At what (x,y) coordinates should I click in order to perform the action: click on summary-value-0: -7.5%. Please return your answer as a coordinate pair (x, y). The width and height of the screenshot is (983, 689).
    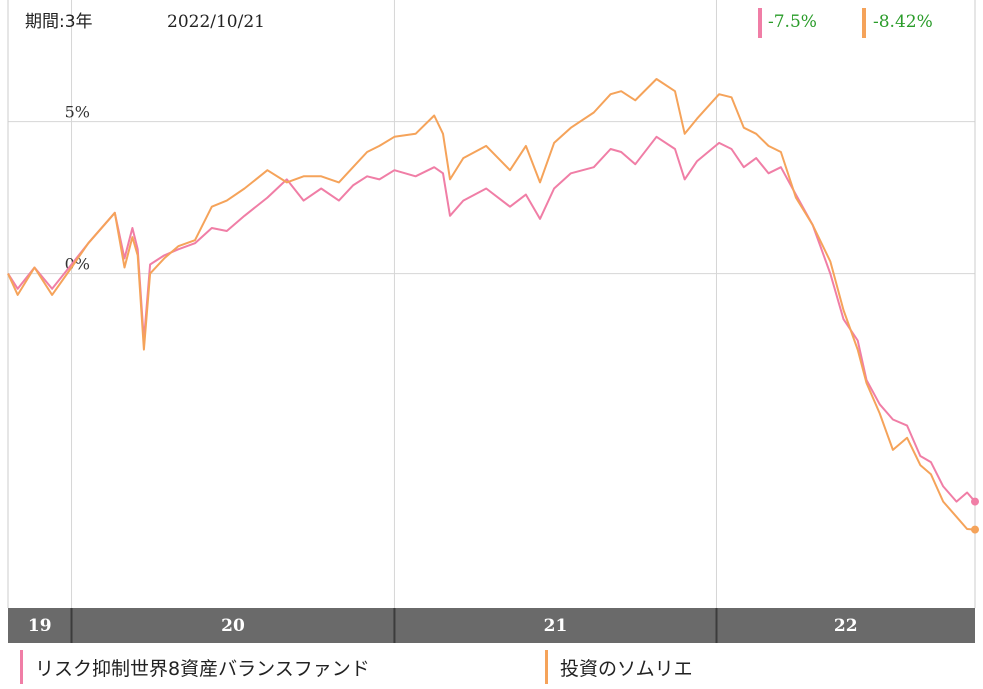
    Looking at the image, I should click on (792, 22).